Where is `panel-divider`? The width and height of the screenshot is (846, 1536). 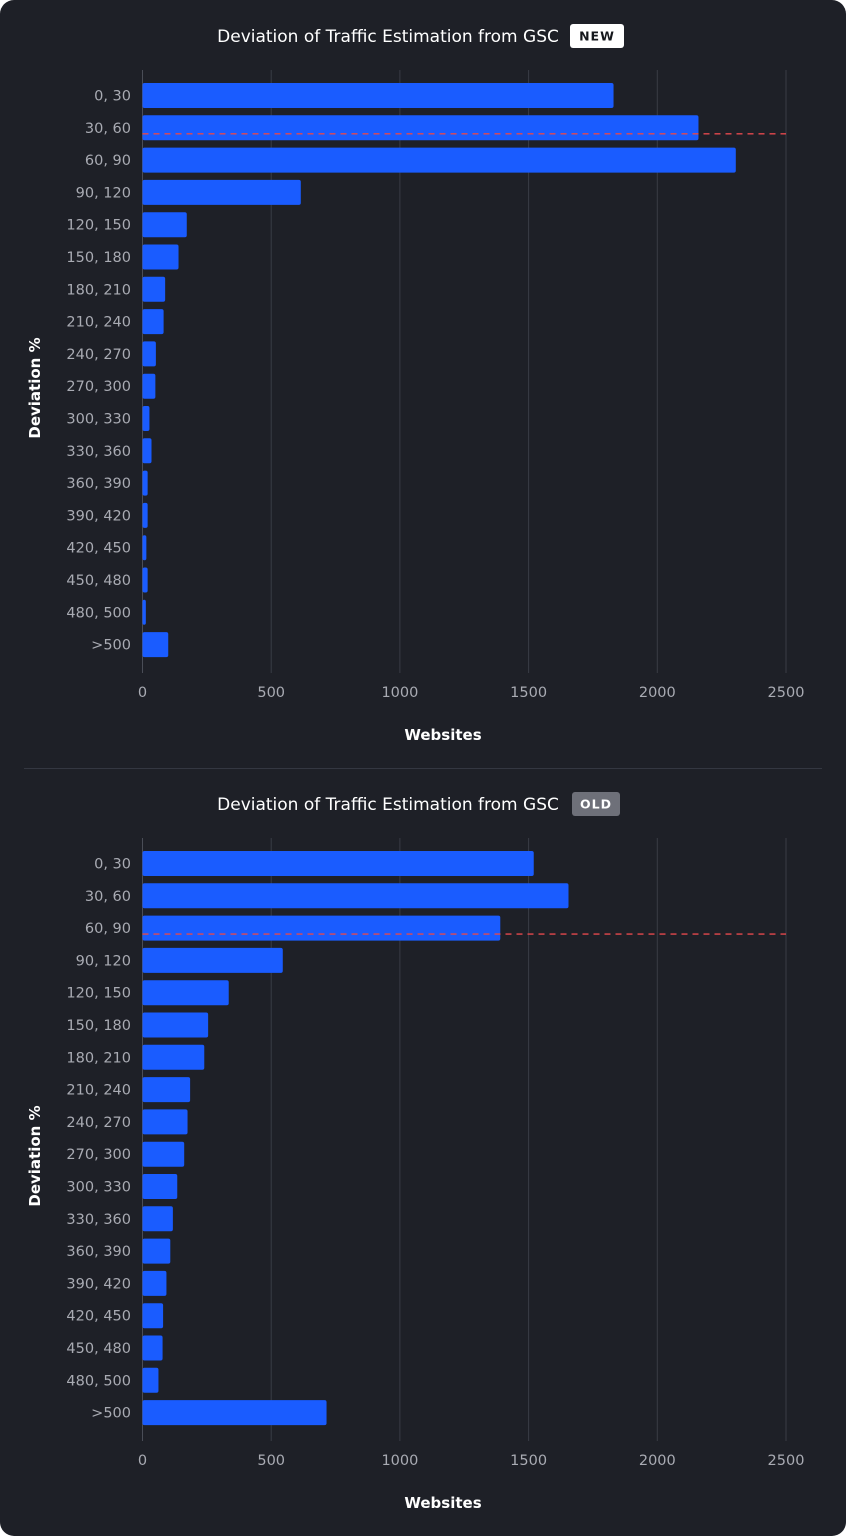
panel-divider is located at coordinates (423, 768).